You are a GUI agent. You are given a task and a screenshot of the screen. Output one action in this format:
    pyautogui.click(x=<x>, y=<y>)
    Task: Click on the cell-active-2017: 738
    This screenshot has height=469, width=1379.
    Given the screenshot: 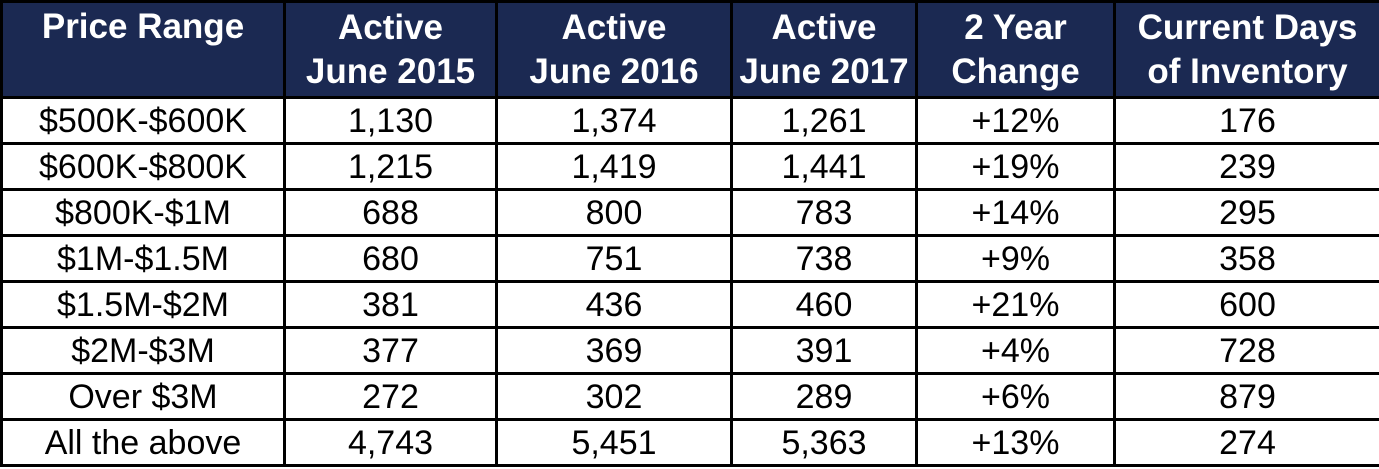 What is the action you would take?
    pyautogui.click(x=824, y=258)
    